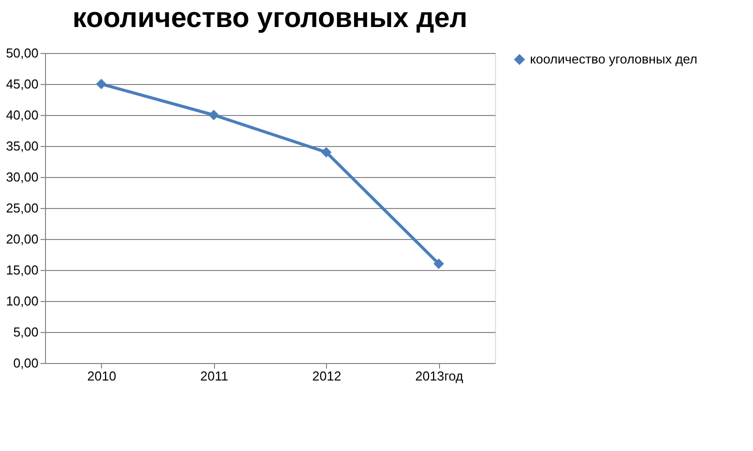 This screenshot has height=451, width=753. Describe the element at coordinates (22, 146) in the screenshot. I see `y-tick-label: 35,00` at that location.